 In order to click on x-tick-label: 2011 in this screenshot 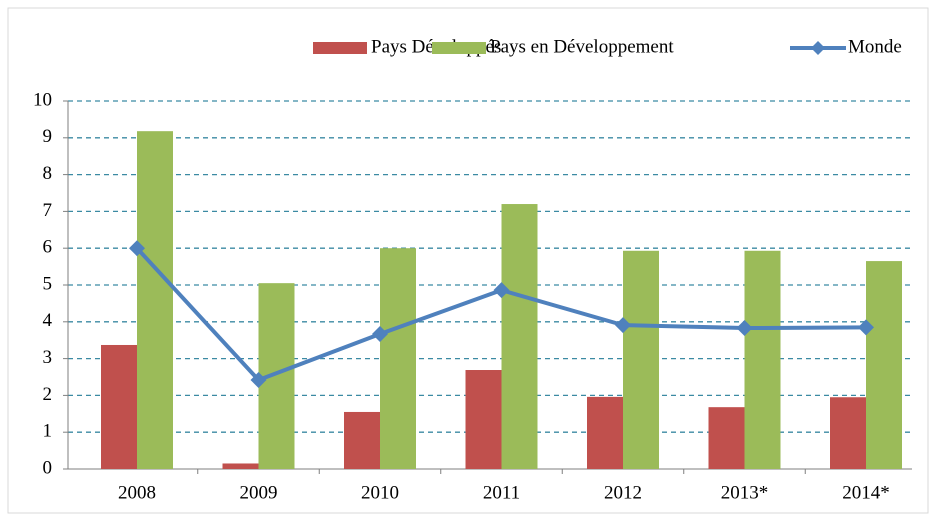, I will do `click(501, 492)`.